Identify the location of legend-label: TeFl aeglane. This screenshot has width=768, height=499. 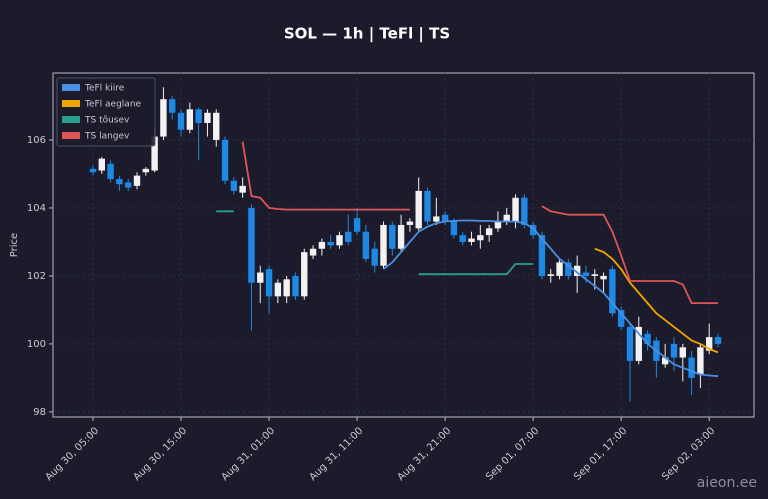
(113, 105).